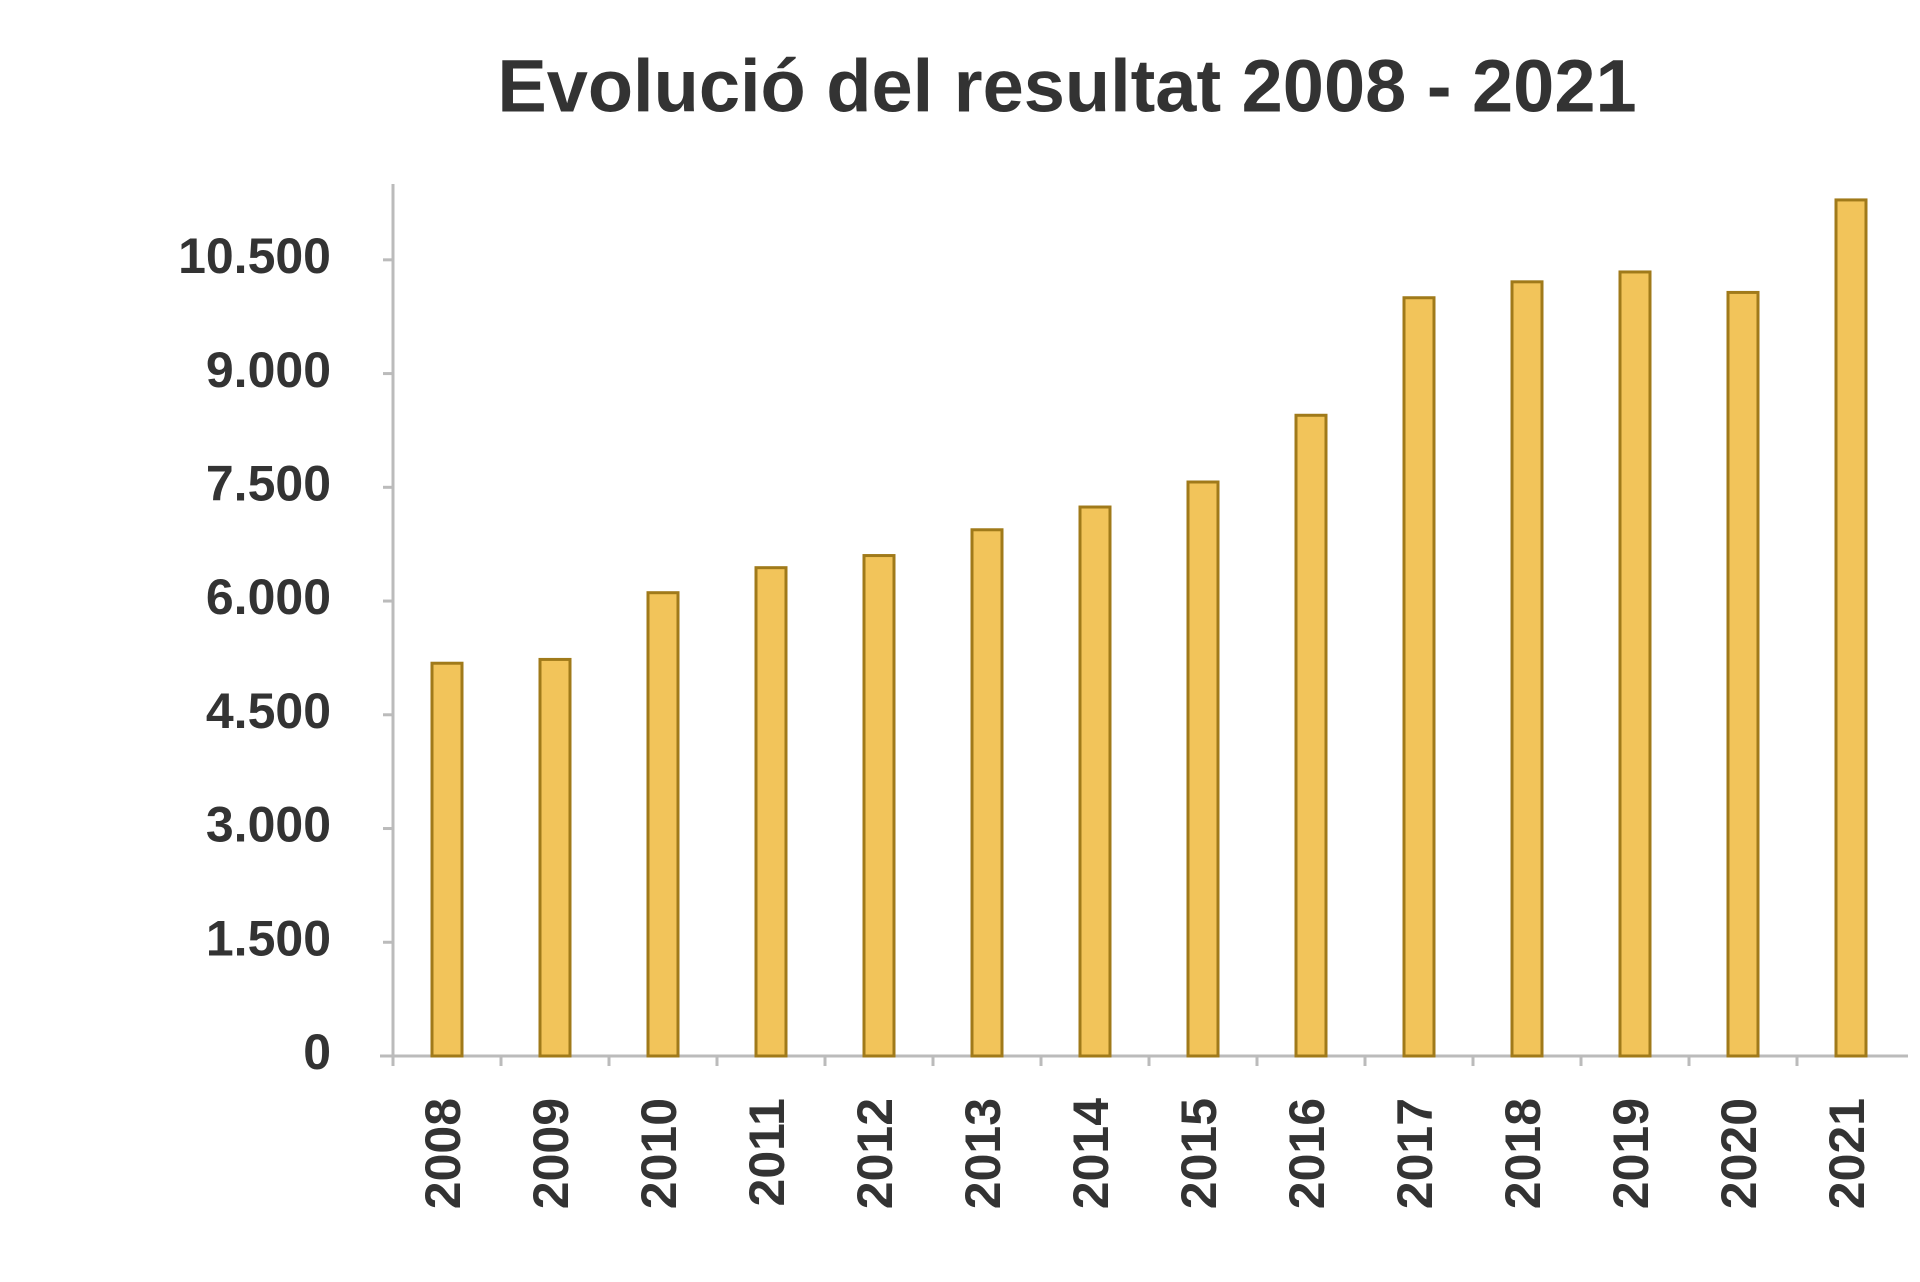  What do you see at coordinates (875, 1153) in the screenshot?
I see `x-tick-label: 2012` at bounding box center [875, 1153].